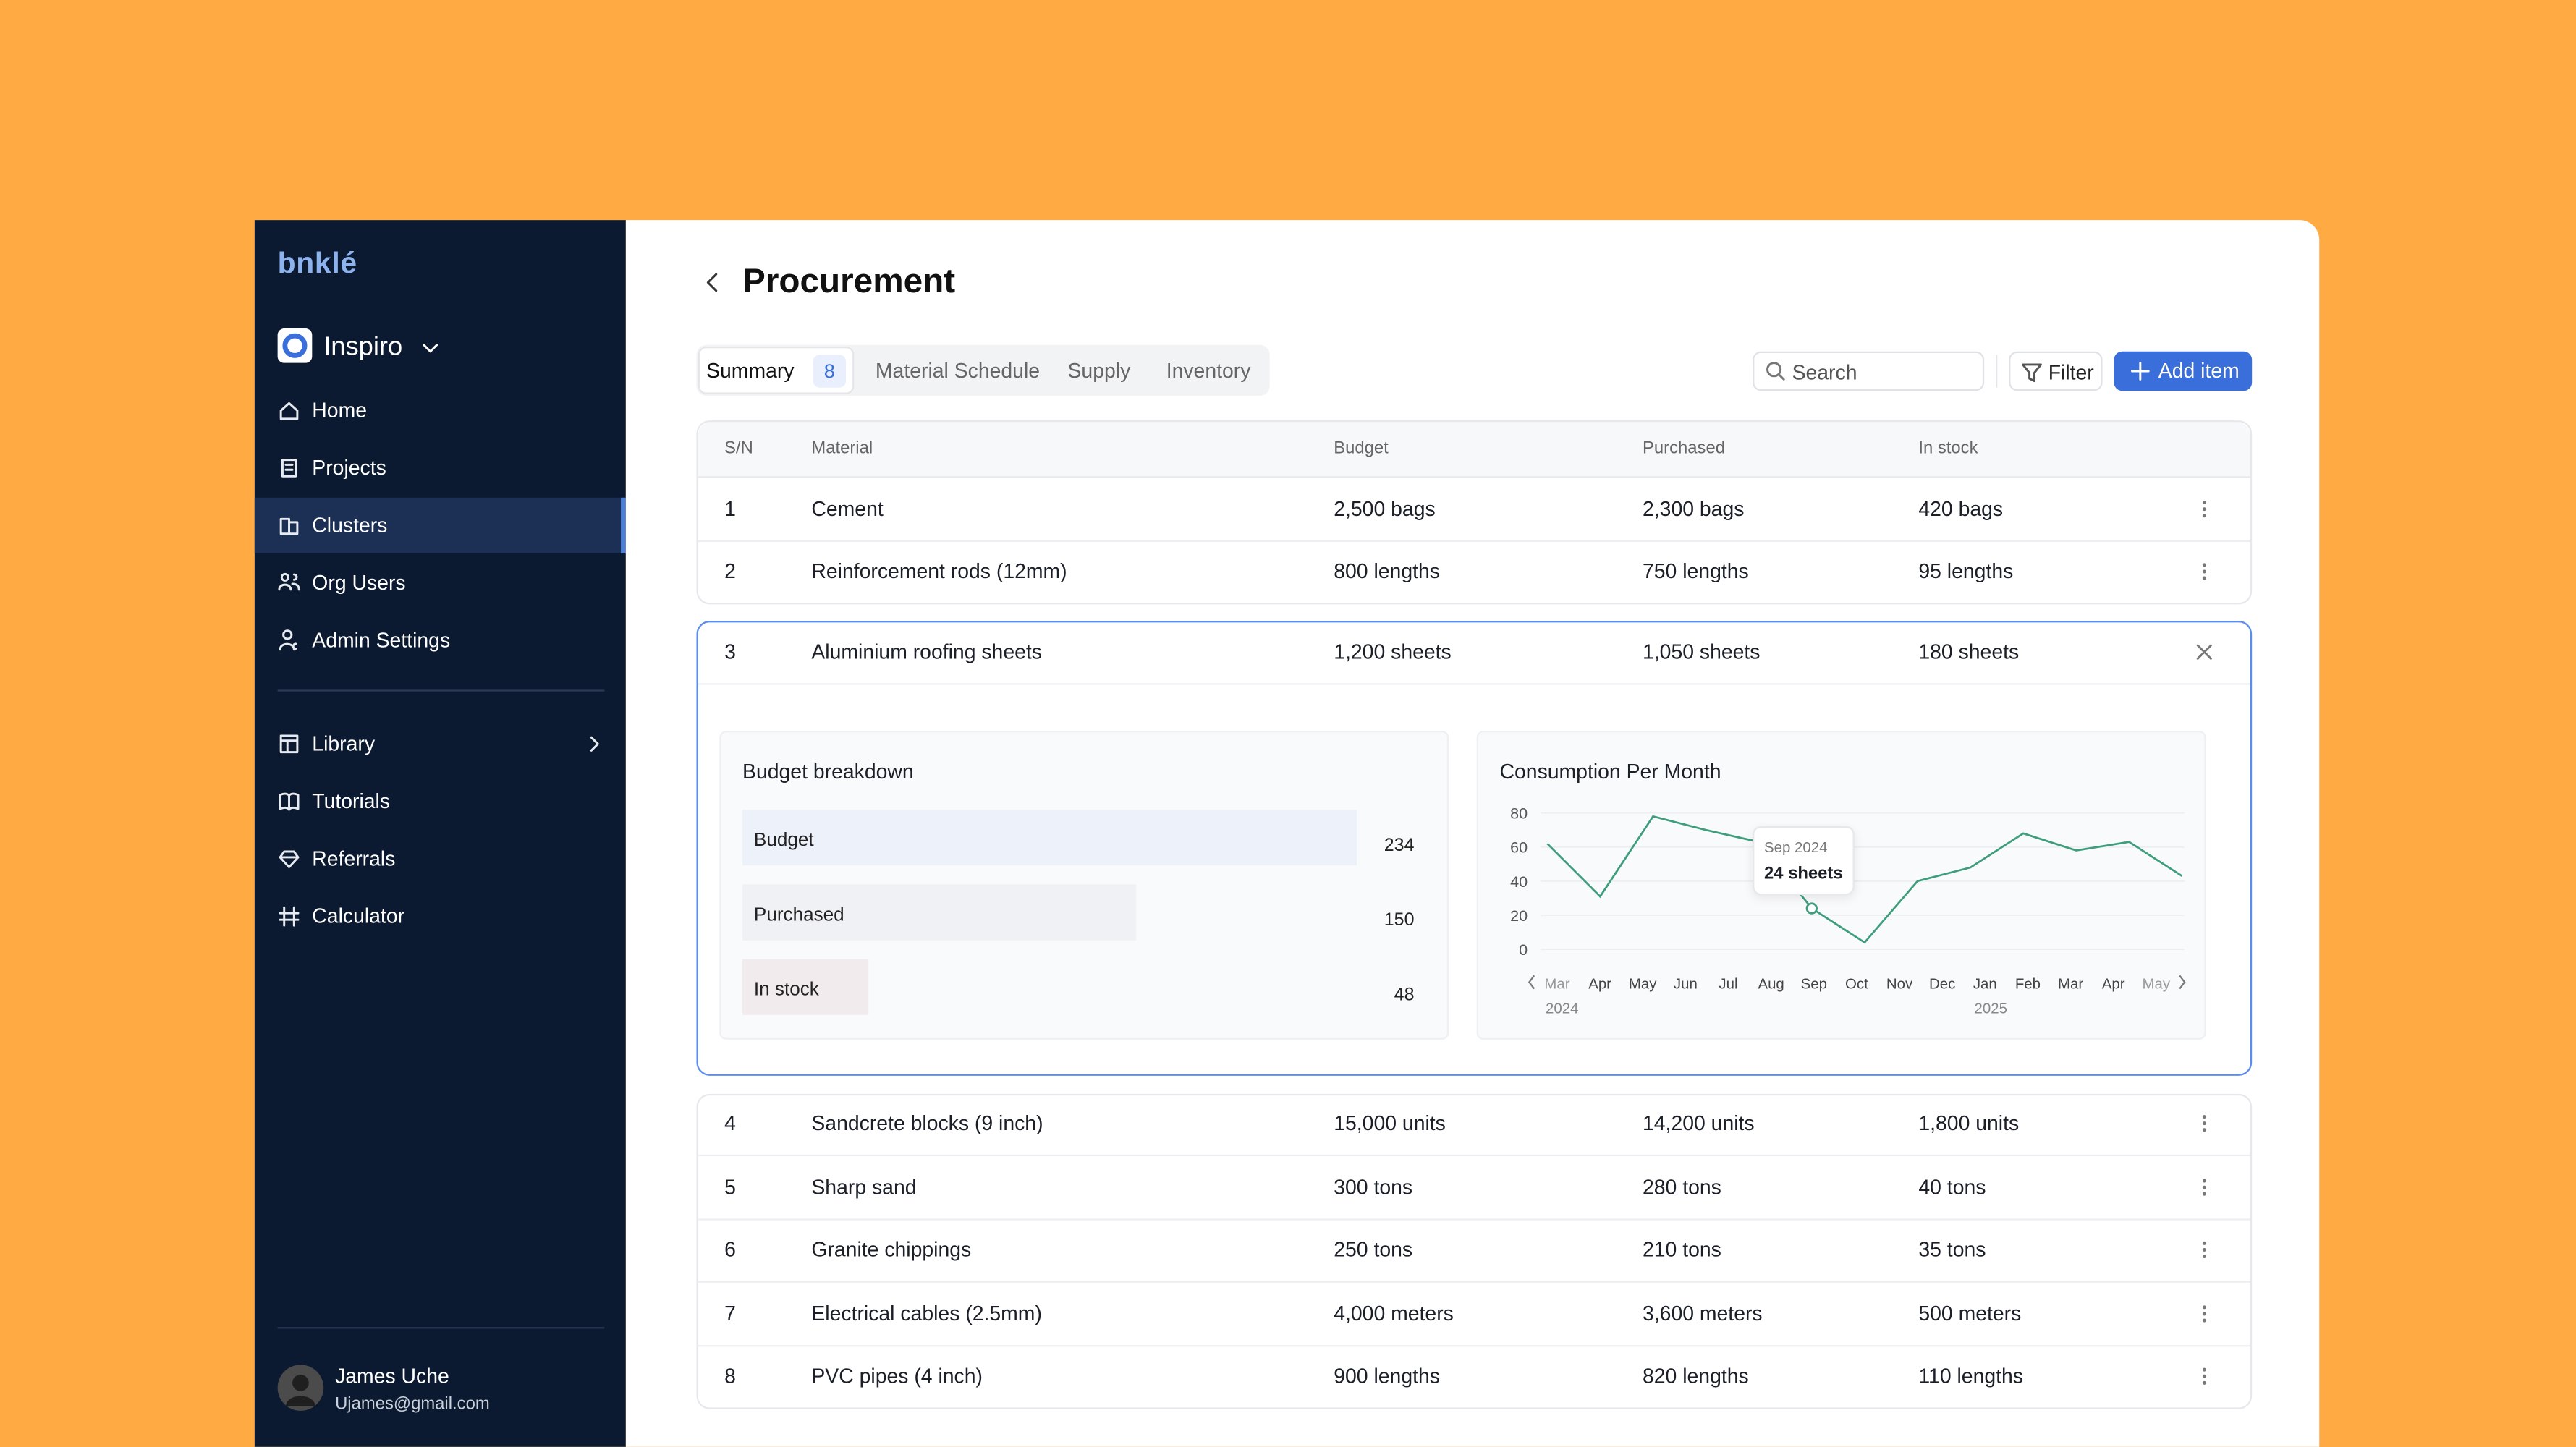 This screenshot has width=2576, height=1447. I want to click on table-header, so click(1474, 450).